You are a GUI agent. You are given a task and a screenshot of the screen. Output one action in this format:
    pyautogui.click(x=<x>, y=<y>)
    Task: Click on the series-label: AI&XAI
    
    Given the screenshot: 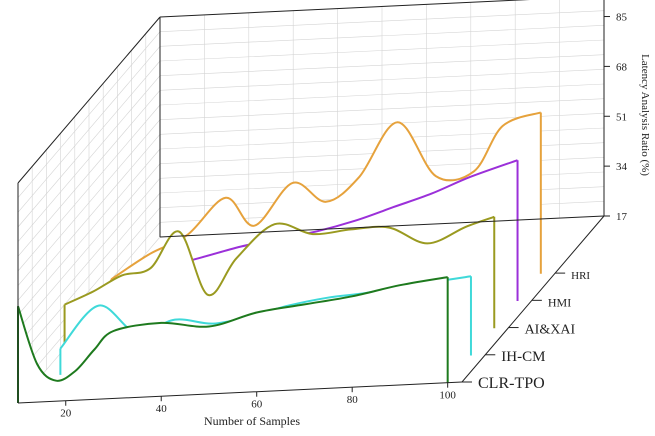 What is the action you would take?
    pyautogui.click(x=550, y=330)
    